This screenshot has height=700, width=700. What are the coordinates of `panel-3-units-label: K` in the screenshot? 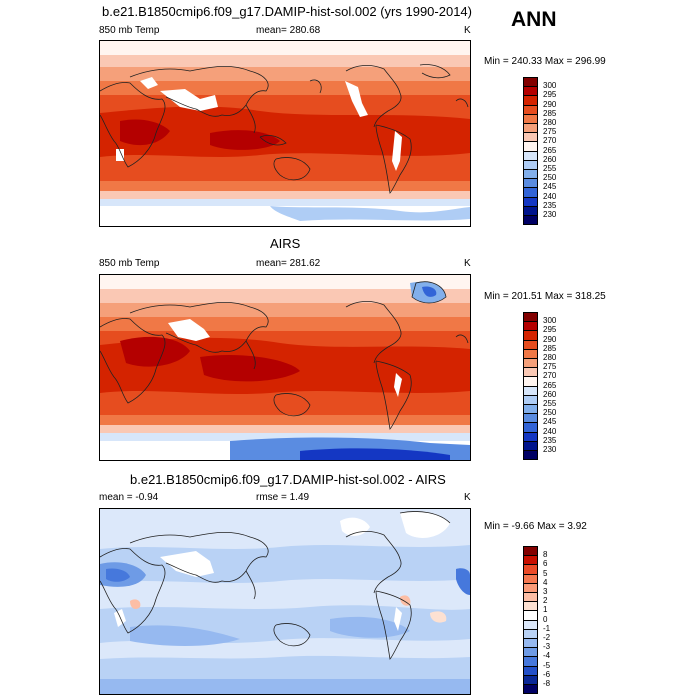 It's located at (467, 497).